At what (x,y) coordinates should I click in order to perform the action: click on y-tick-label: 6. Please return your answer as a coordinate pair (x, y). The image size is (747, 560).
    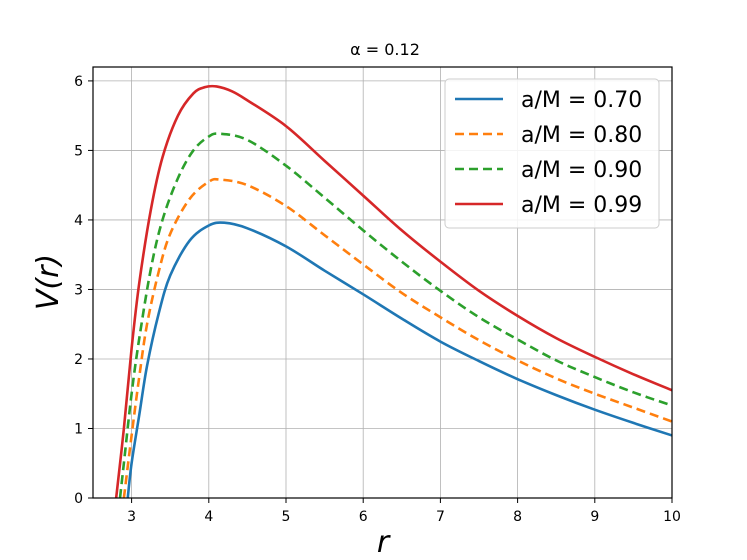
    Looking at the image, I should click on (78, 82).